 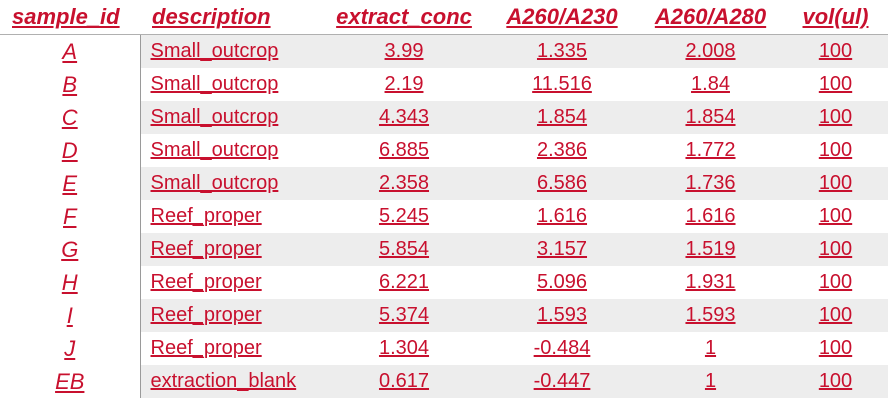 What do you see at coordinates (710, 183) in the screenshot?
I see `cell-a260-a280: 1.736` at bounding box center [710, 183].